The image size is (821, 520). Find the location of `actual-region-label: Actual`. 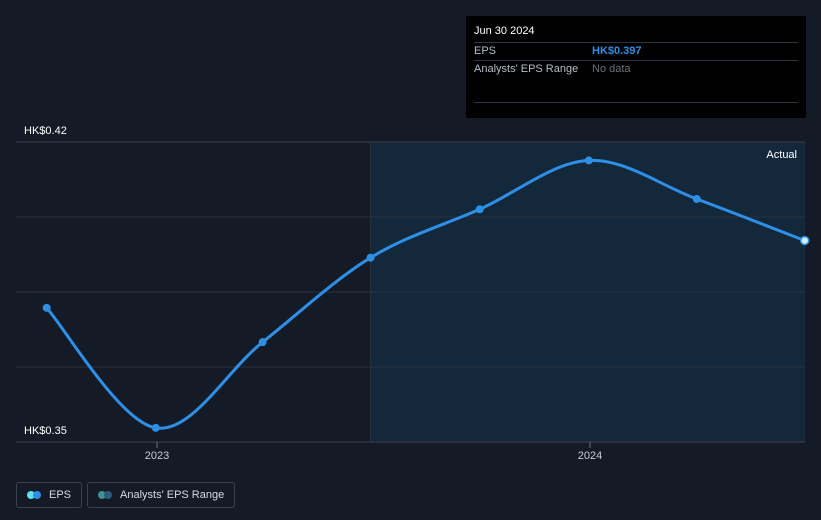

actual-region-label: Actual is located at coordinates (781, 155).